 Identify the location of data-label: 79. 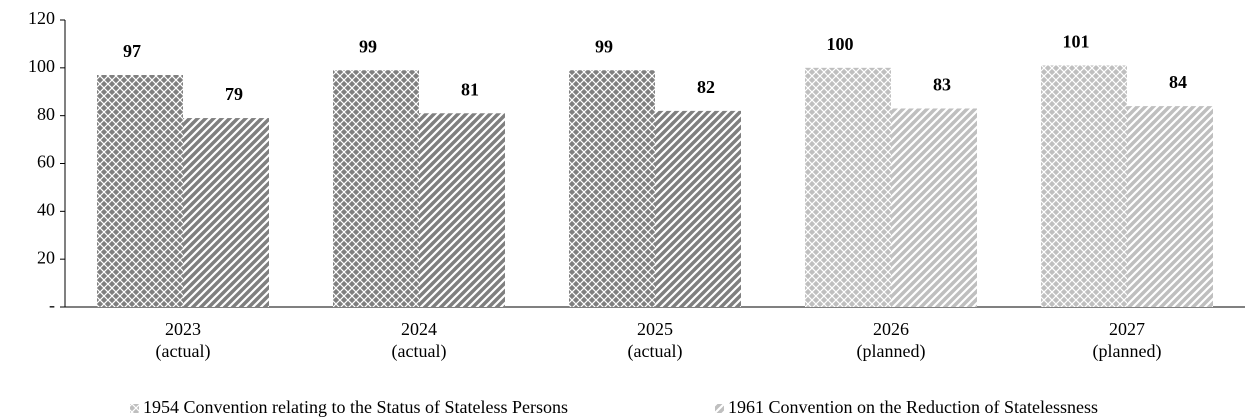
(234, 94).